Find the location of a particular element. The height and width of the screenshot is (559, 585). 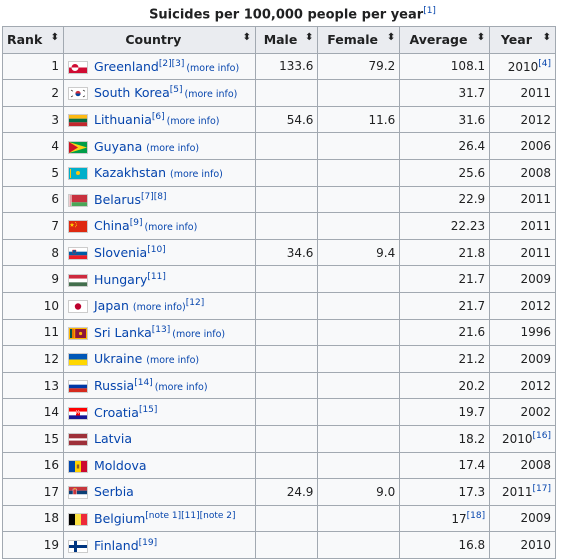

year-value: 2011 is located at coordinates (517, 492).